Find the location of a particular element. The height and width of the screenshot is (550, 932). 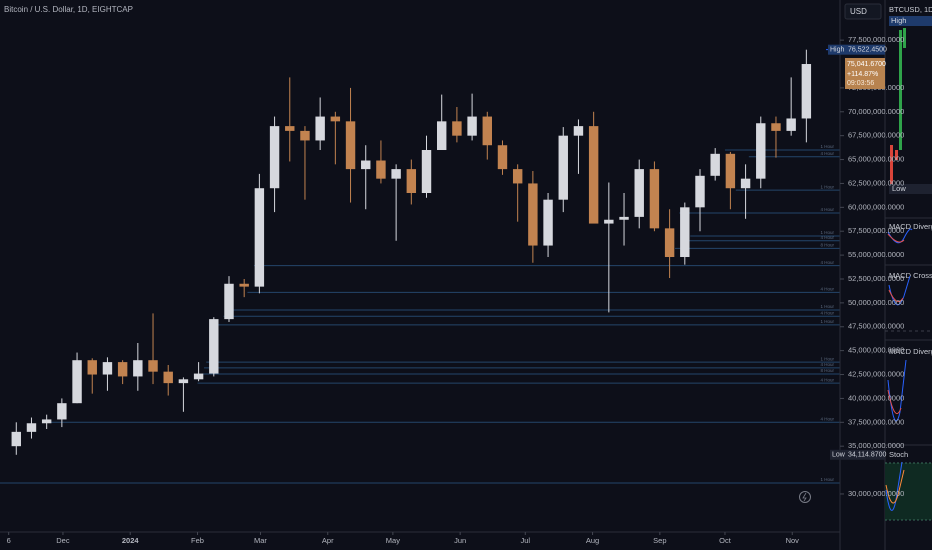

y-tick-label: 77,500,000.0000 is located at coordinates (876, 39).